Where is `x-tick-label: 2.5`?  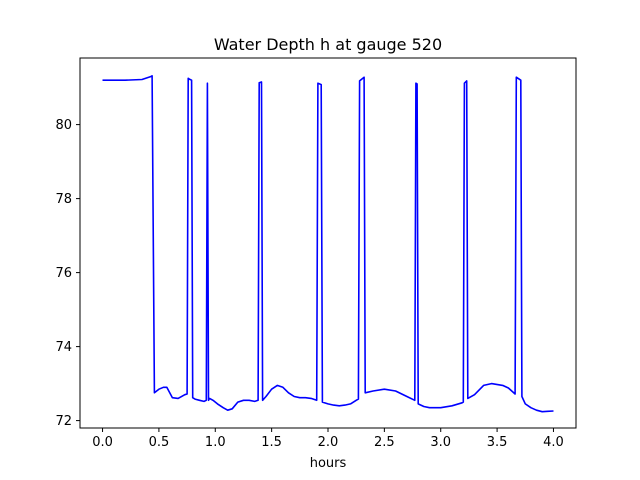
x-tick-label: 2.5 is located at coordinates (384, 442).